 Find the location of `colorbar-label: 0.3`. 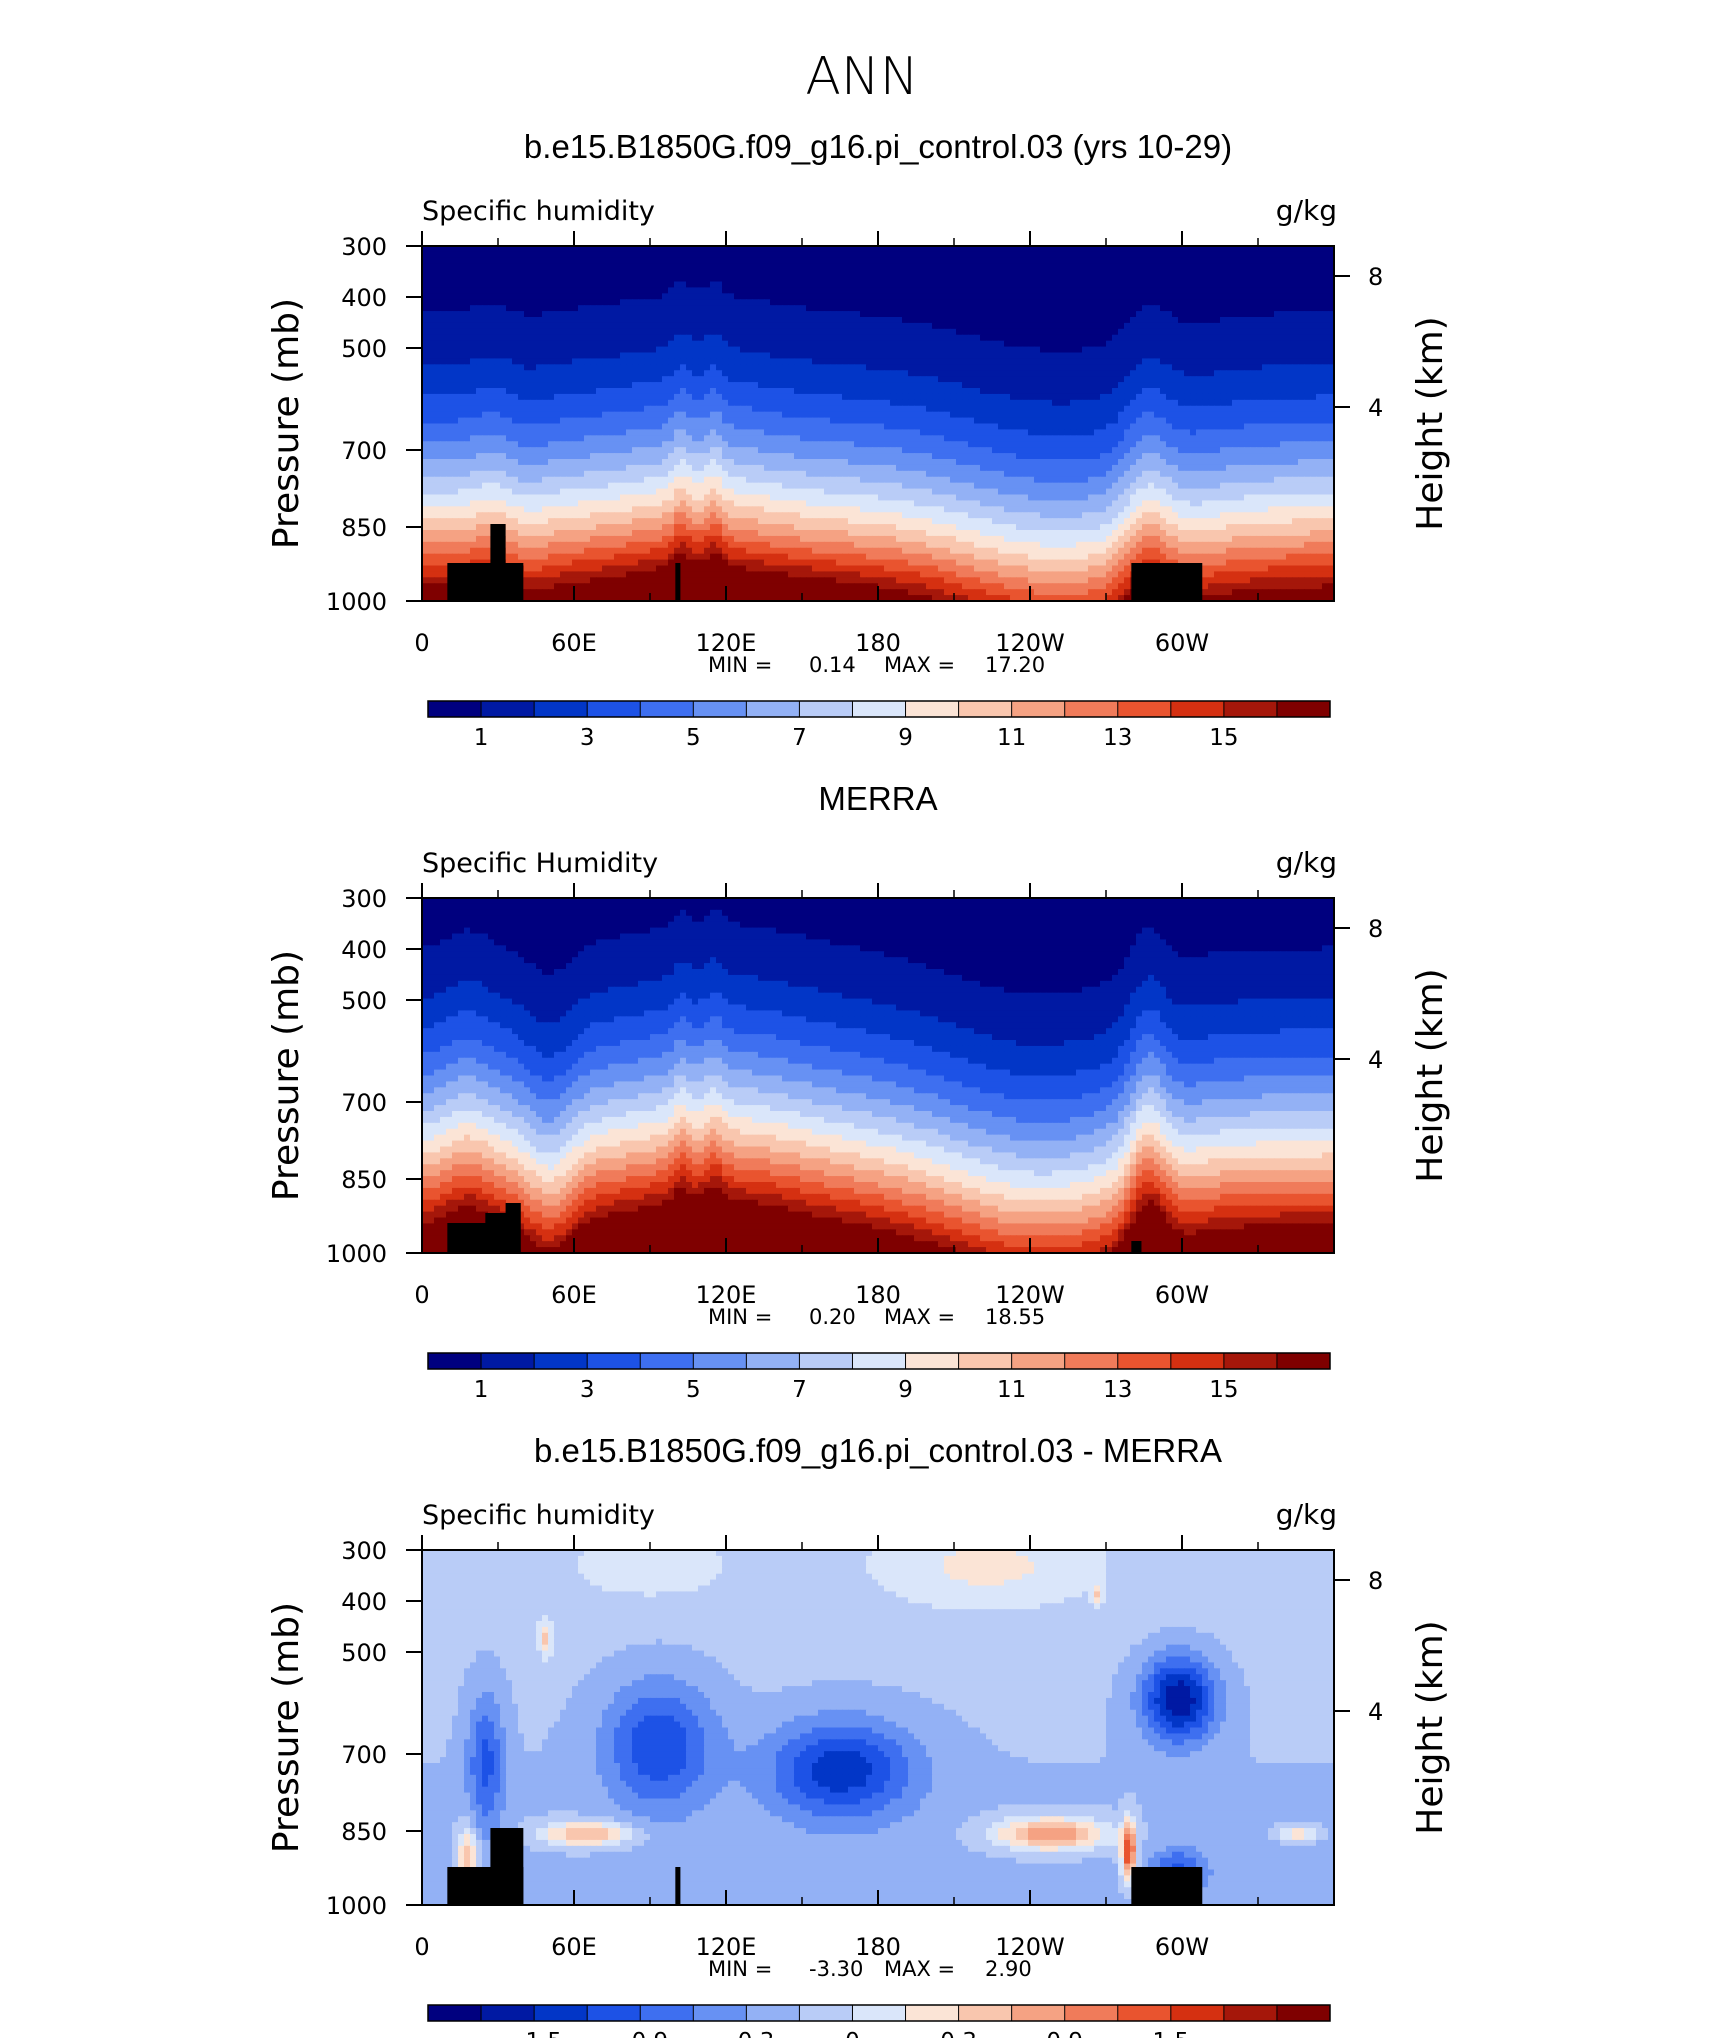

colorbar-label: 0.3 is located at coordinates (958, 2033).